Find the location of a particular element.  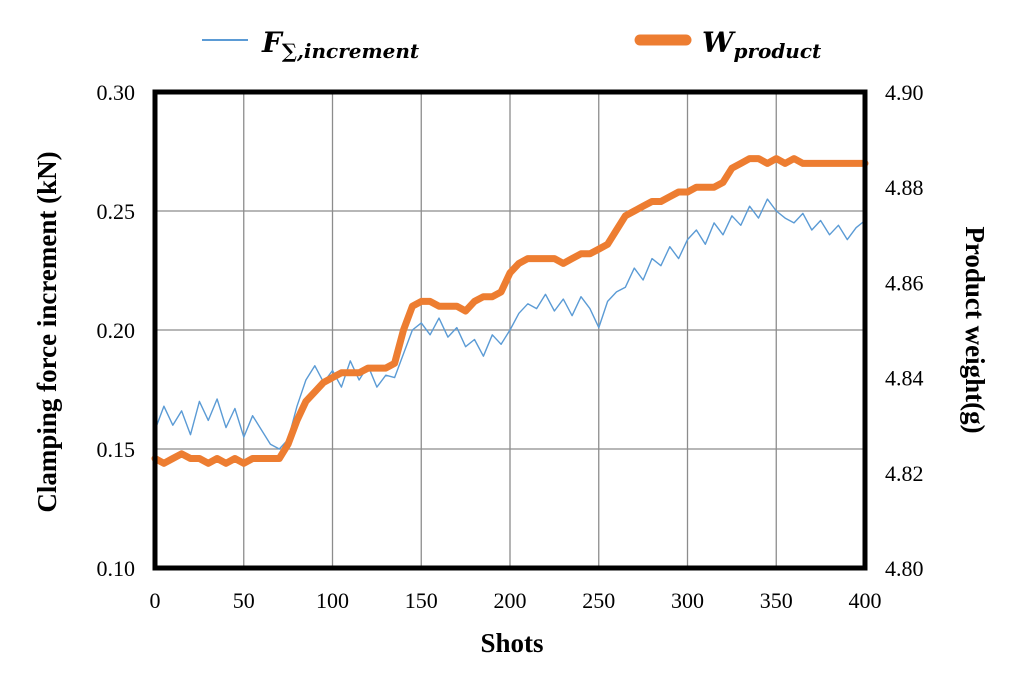

legend-main-f: F is located at coordinates (272, 42).